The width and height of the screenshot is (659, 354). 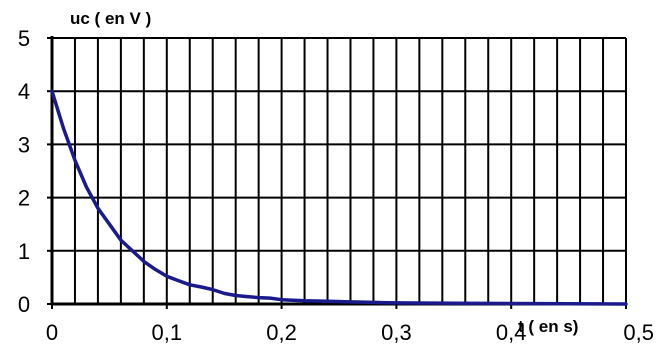 What do you see at coordinates (167, 332) in the screenshot?
I see `x-tick-label: 0,1` at bounding box center [167, 332].